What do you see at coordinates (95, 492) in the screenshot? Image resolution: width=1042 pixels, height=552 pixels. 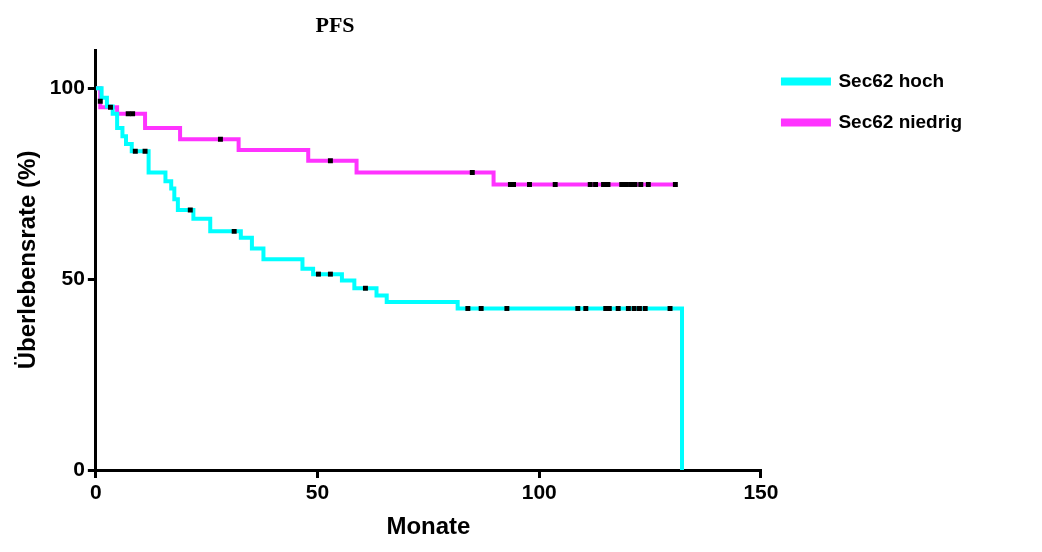 I see `x-tick-label: 0` at bounding box center [95, 492].